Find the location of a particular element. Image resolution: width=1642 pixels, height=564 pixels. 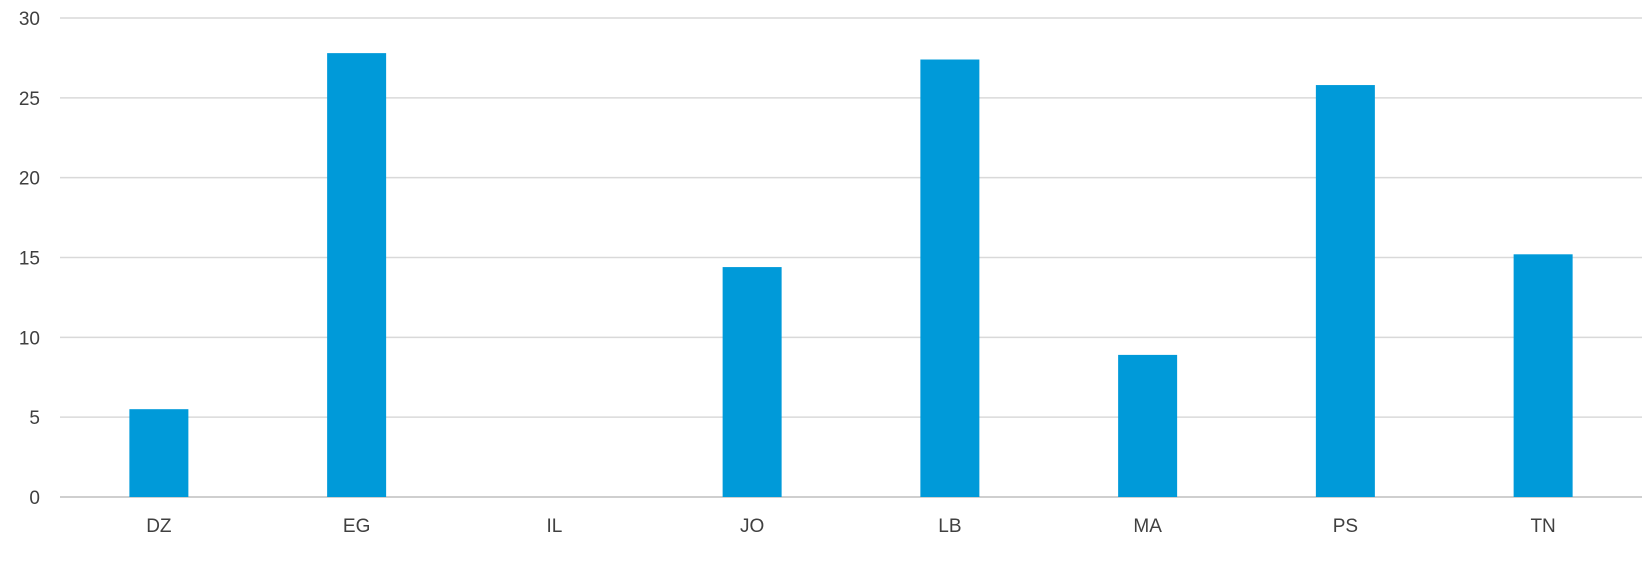

x-tick-label-il: IL is located at coordinates (554, 526).